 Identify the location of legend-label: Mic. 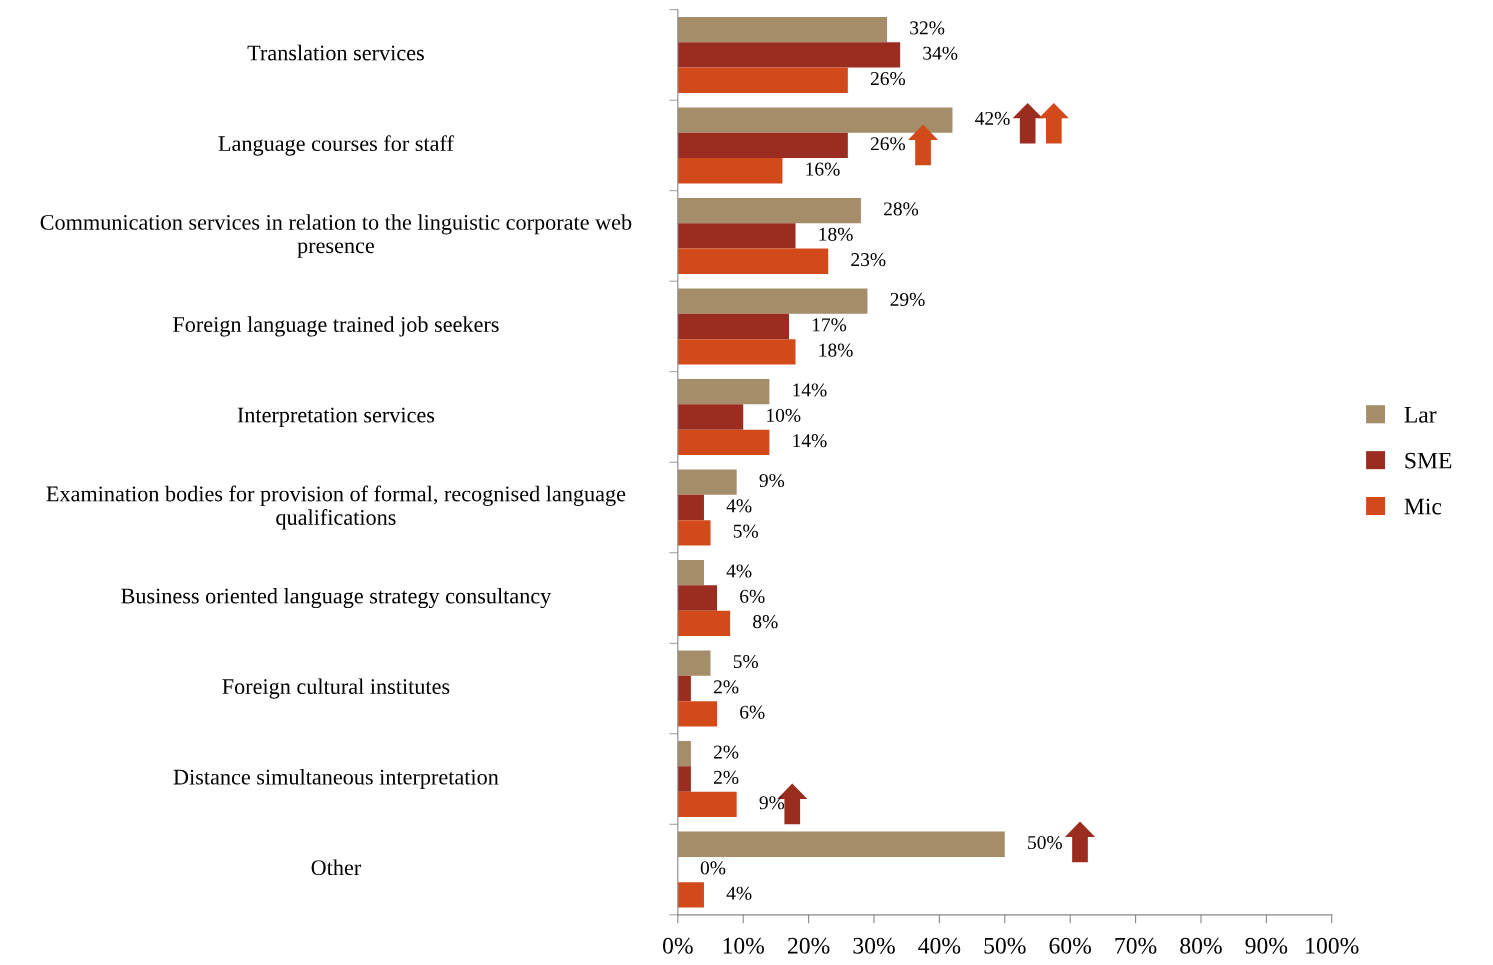
(1423, 506).